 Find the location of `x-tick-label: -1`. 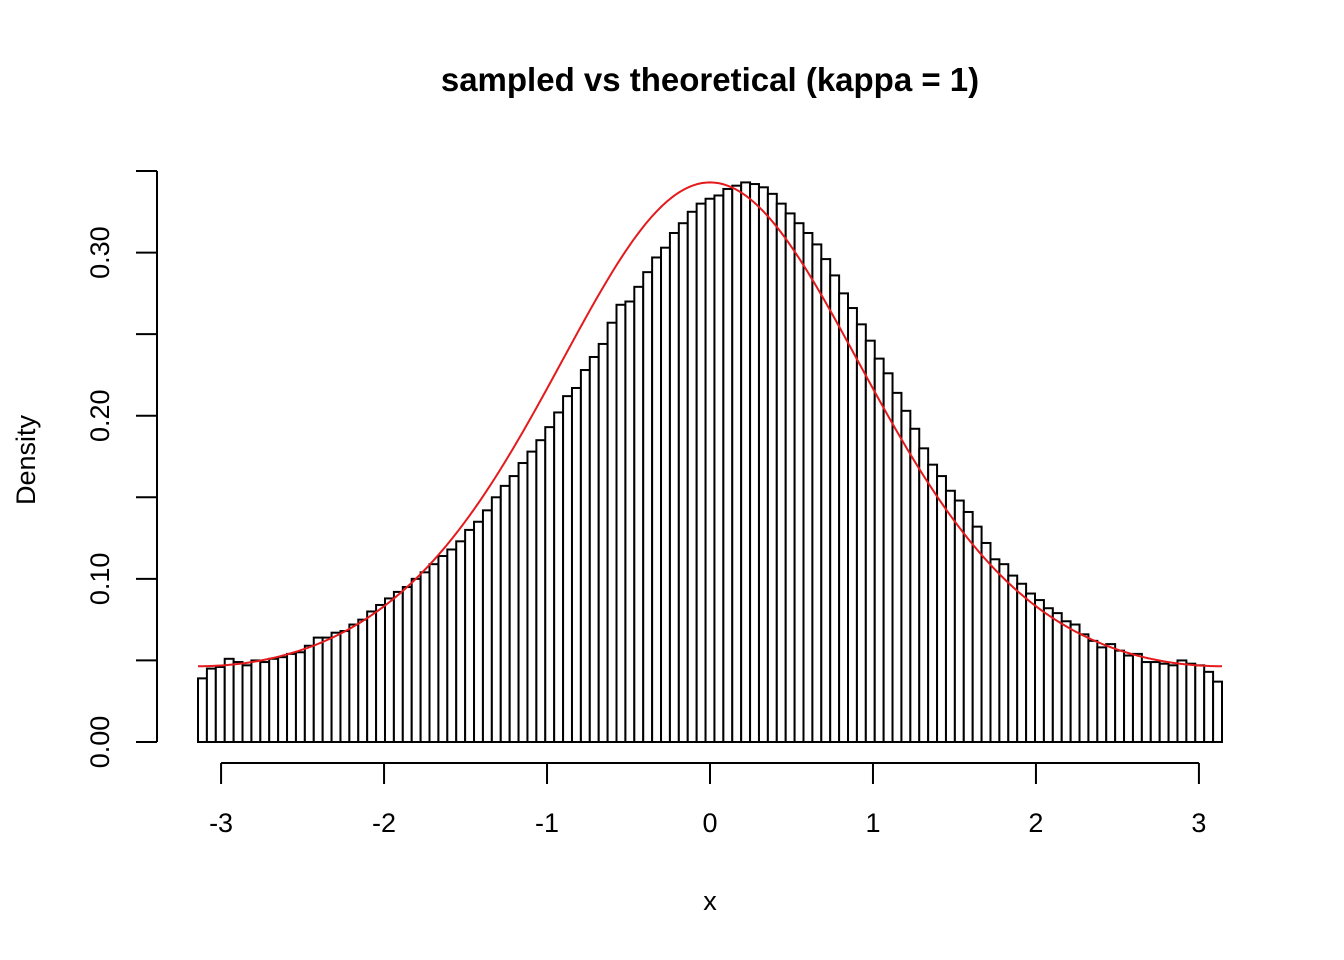

x-tick-label: -1 is located at coordinates (547, 823).